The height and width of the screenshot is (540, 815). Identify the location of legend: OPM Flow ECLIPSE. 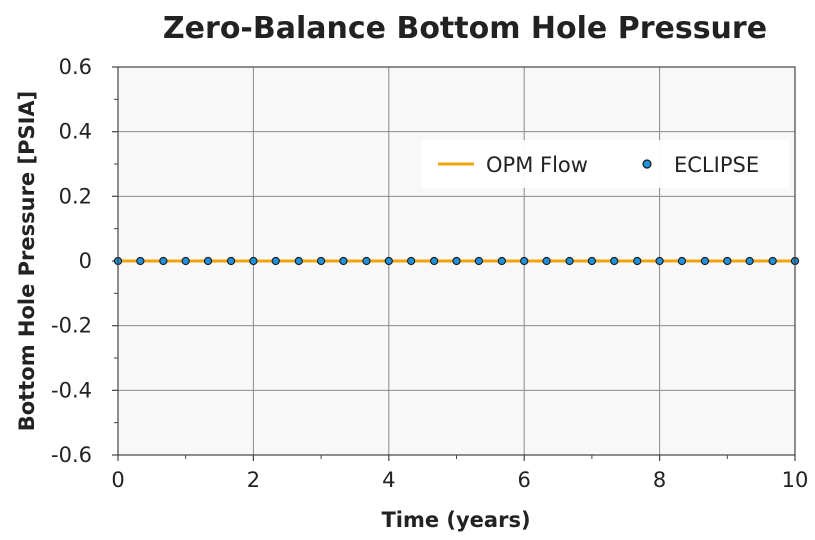
(605, 164).